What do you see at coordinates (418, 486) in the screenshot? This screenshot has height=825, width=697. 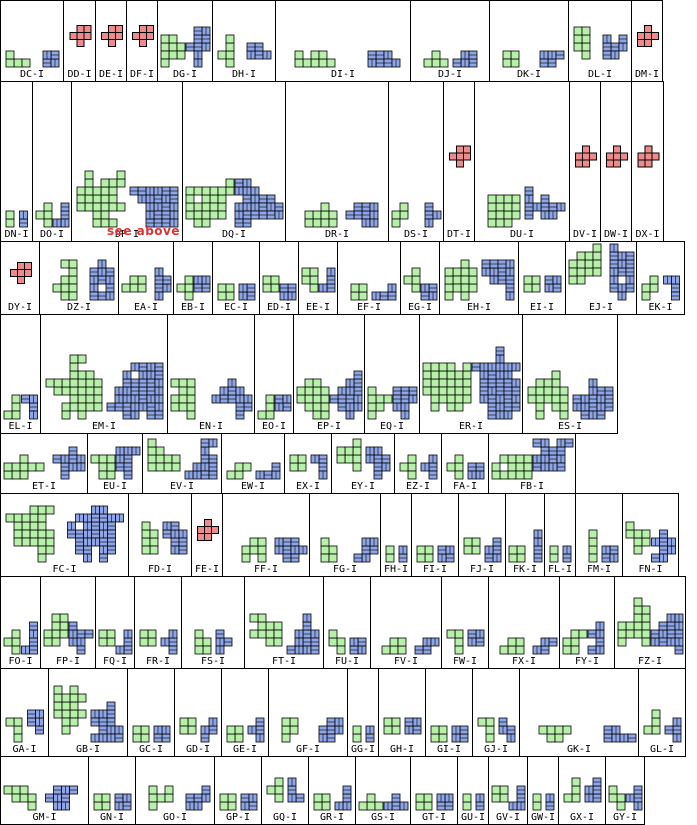 I see `tile-label: EZ-I` at bounding box center [418, 486].